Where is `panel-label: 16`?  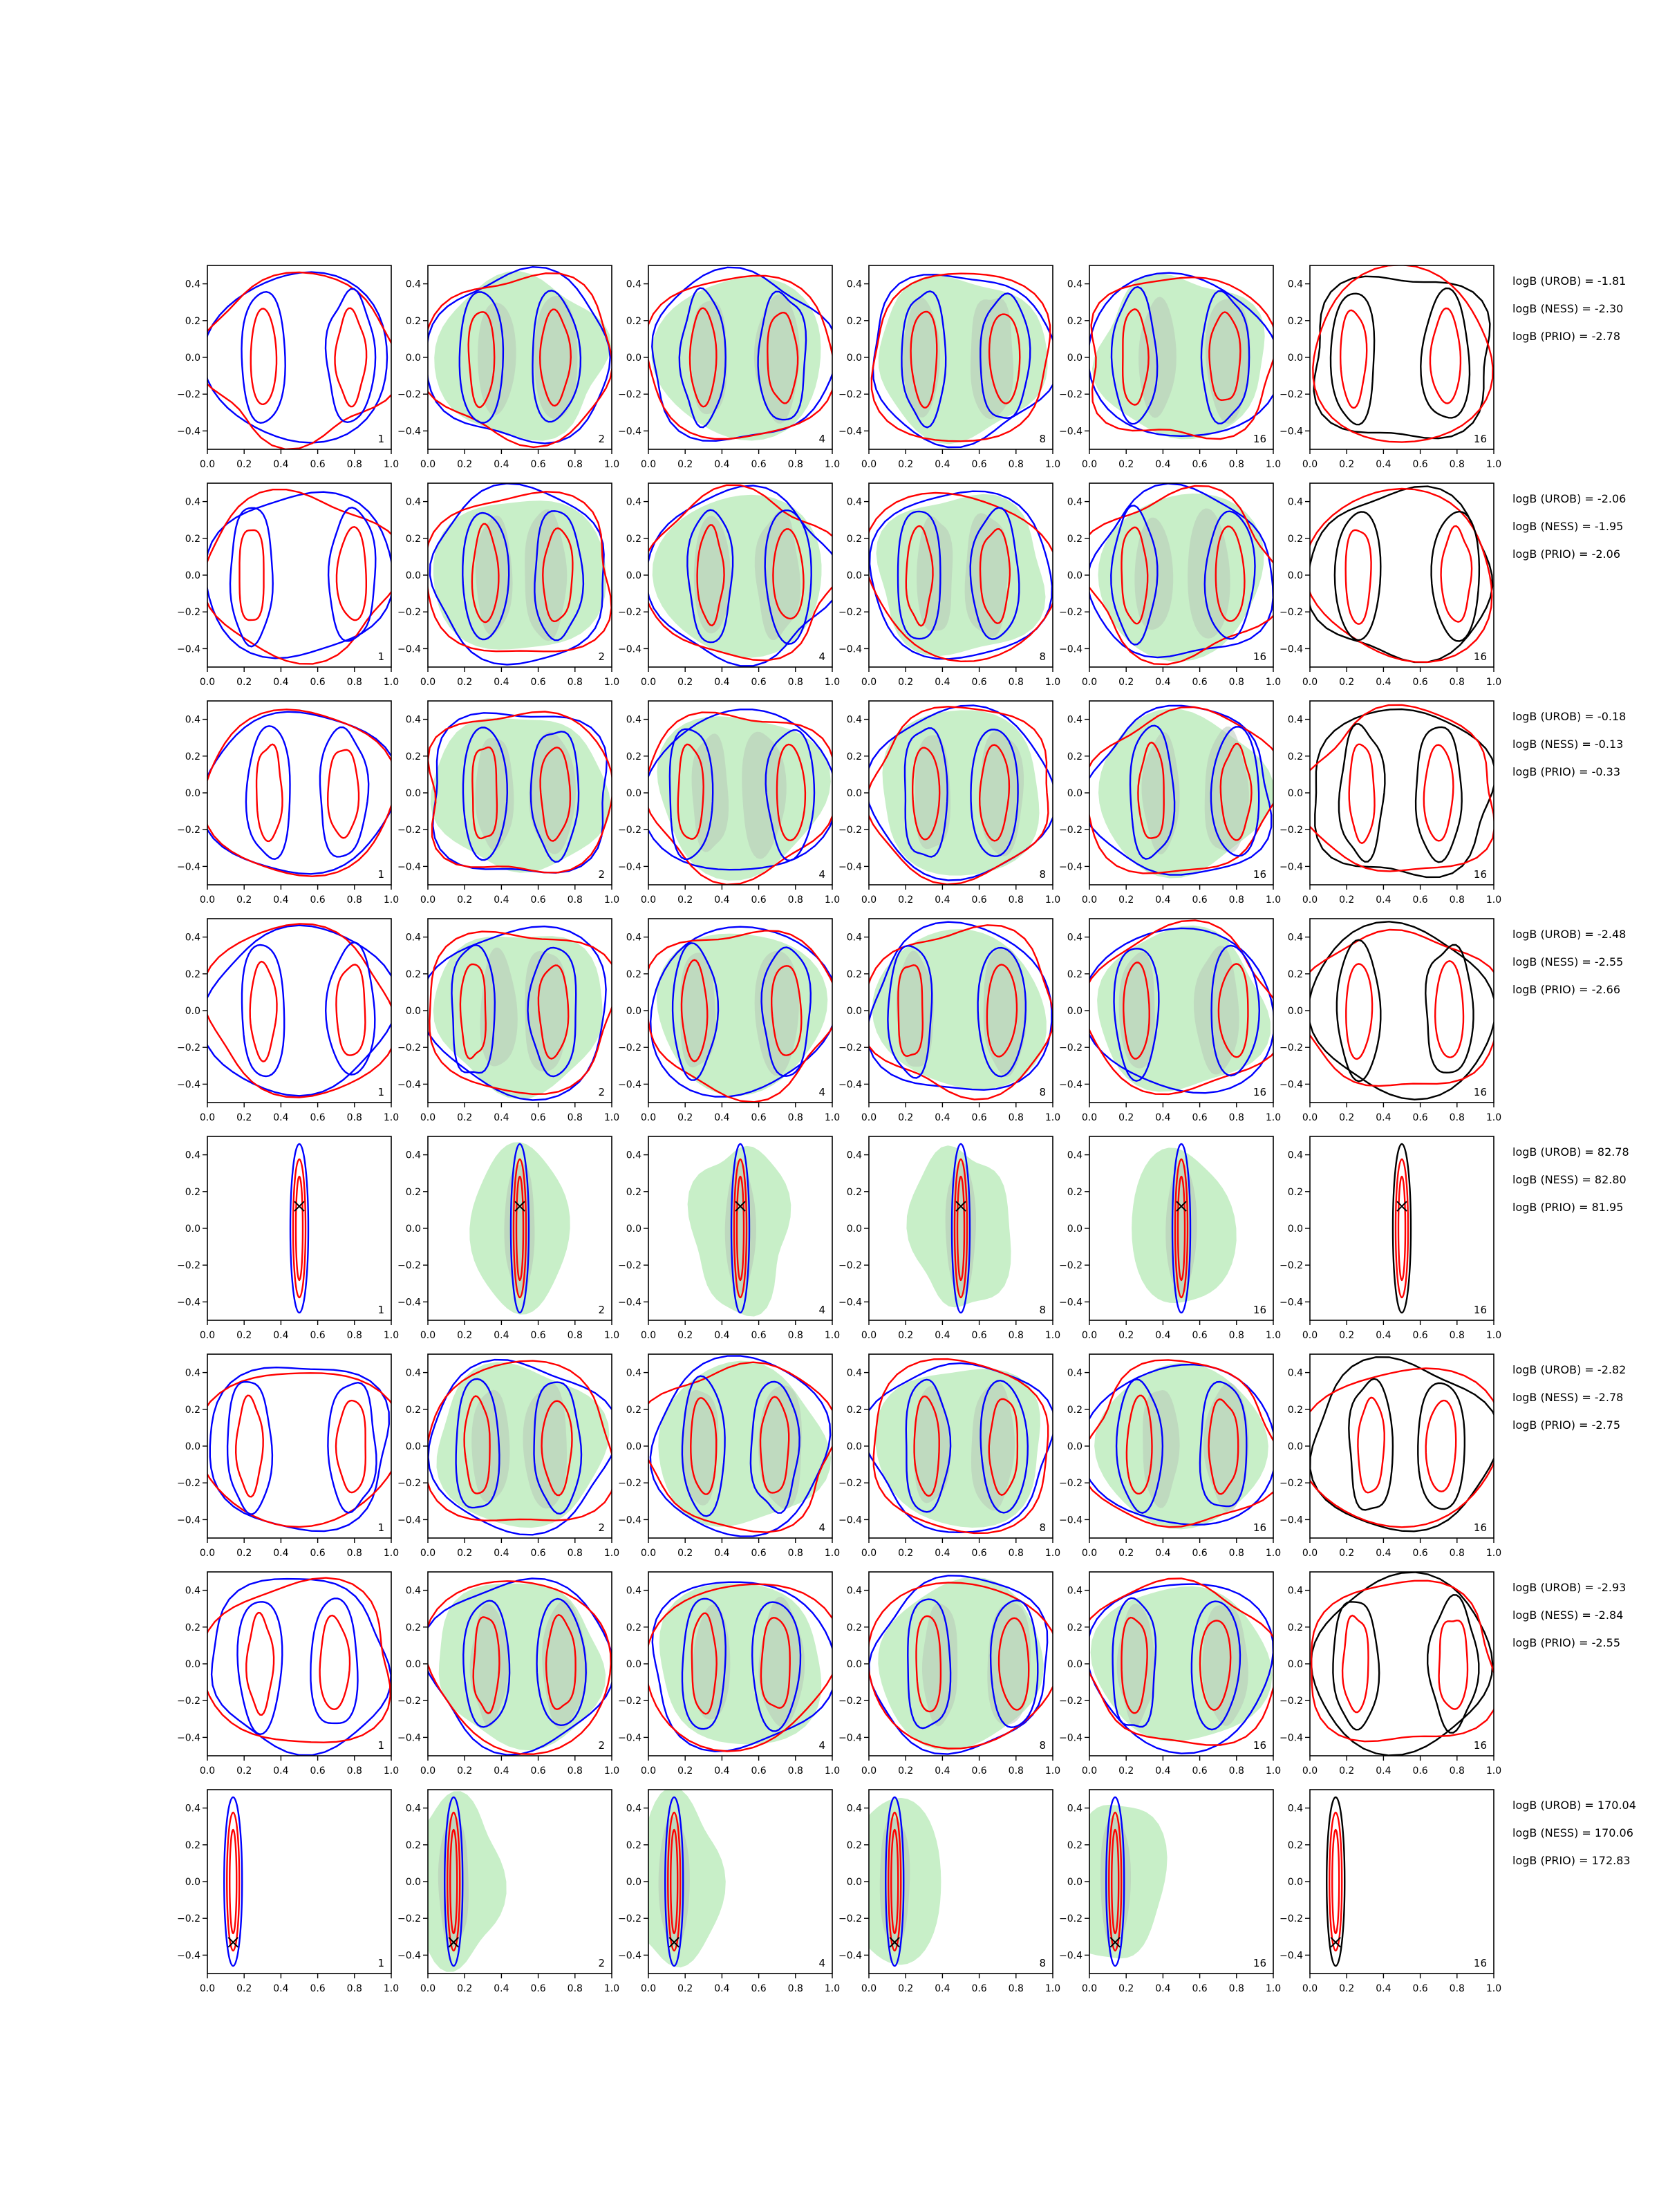 panel-label: 16 is located at coordinates (1259, 1963).